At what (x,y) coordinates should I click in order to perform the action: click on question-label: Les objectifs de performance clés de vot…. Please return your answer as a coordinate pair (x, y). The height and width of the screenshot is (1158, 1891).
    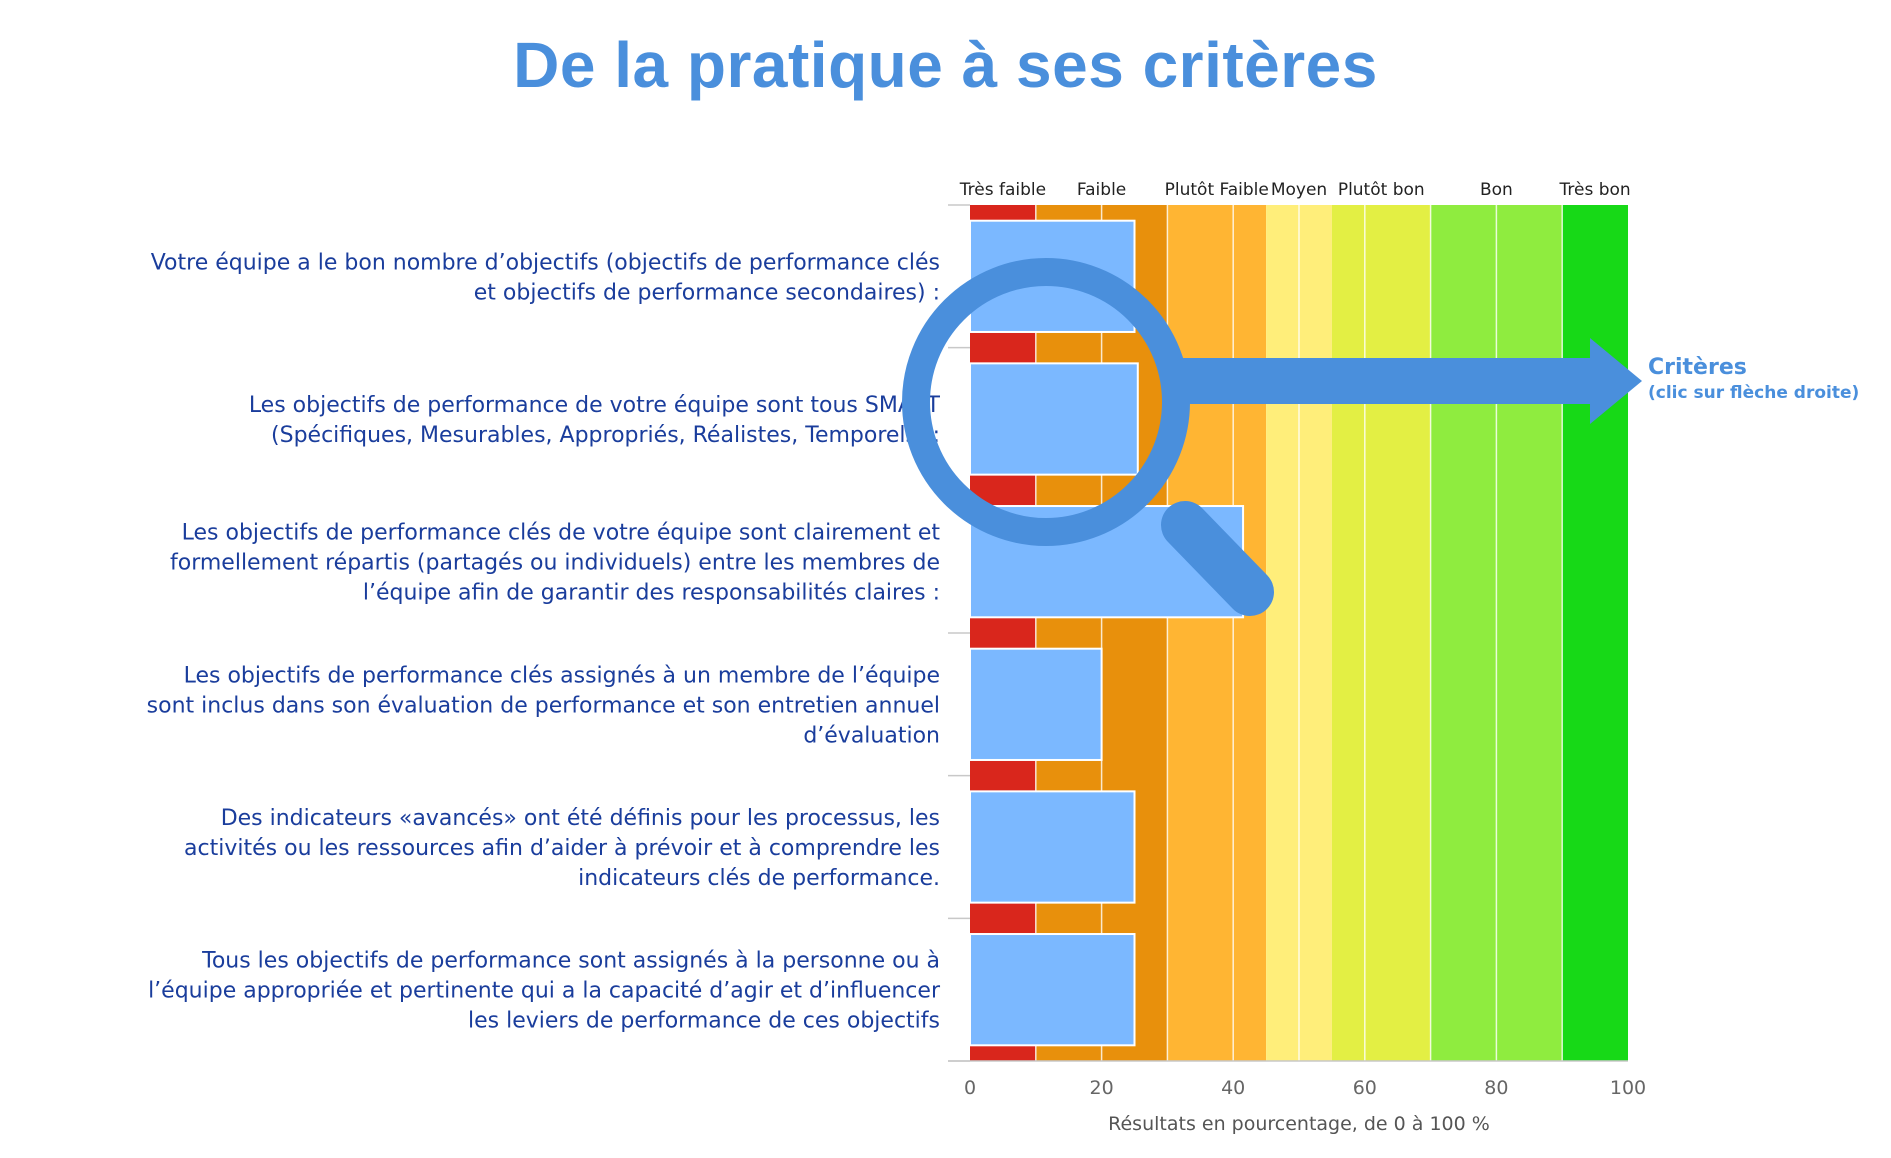
    Looking at the image, I should click on (555, 563).